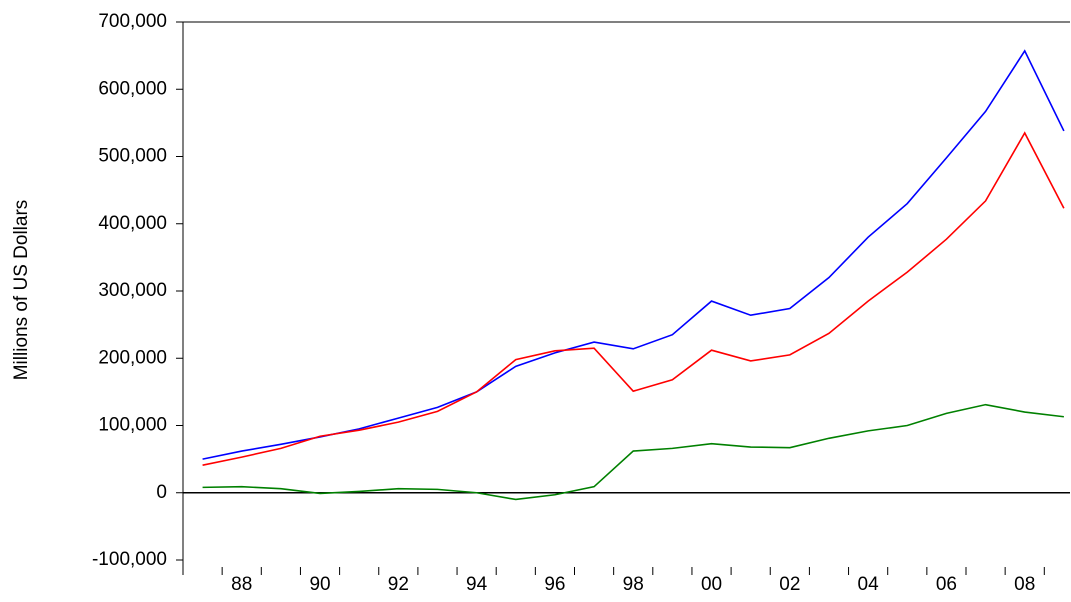 The width and height of the screenshot is (1071, 602). What do you see at coordinates (1024, 584) in the screenshot?
I see `x-tick-label: 08` at bounding box center [1024, 584].